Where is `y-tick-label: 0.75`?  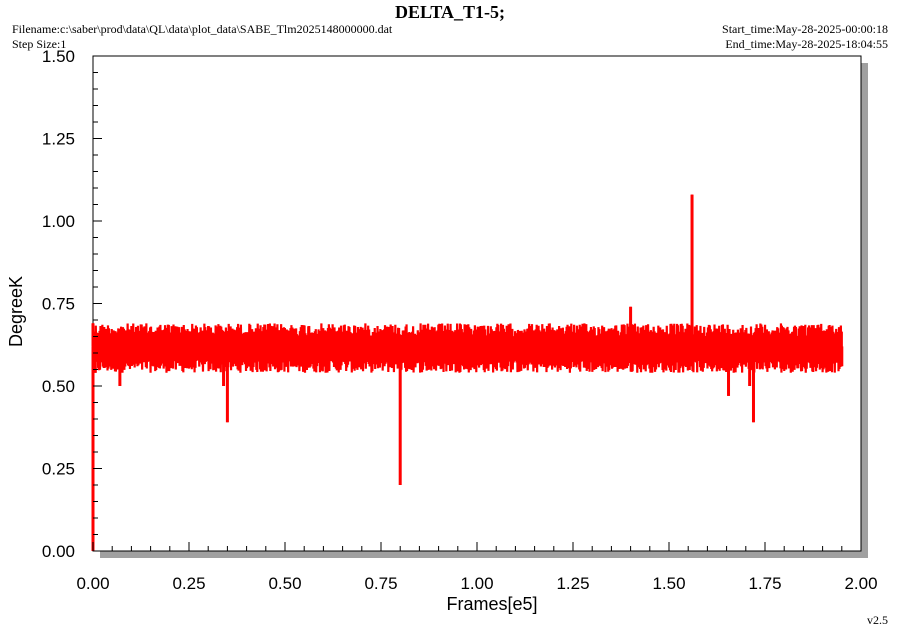
y-tick-label: 0.75 is located at coordinates (58, 304).